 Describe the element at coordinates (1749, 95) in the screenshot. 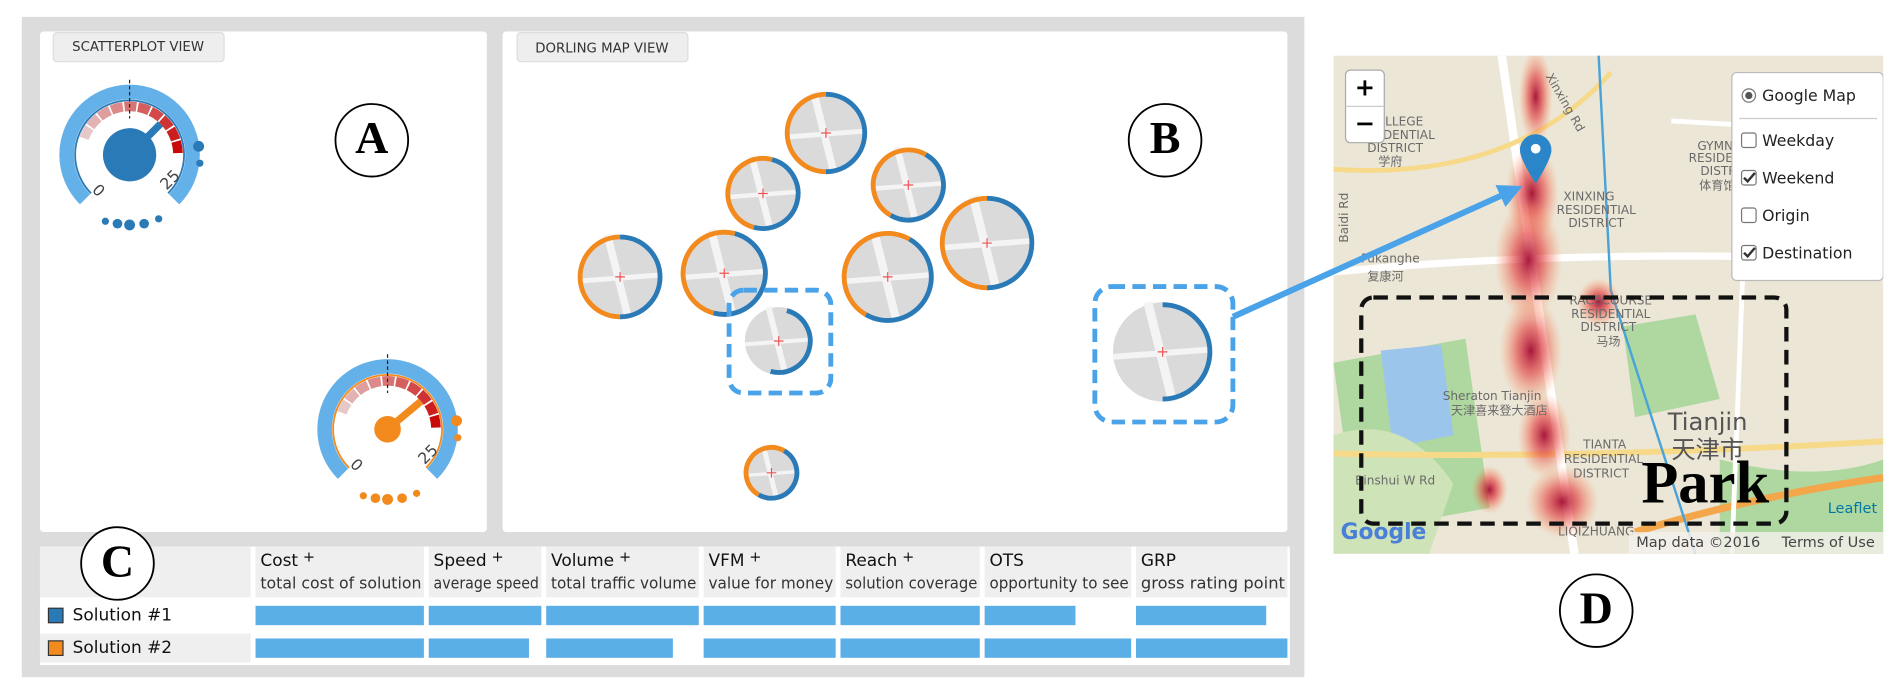

I see `radio-dot` at that location.